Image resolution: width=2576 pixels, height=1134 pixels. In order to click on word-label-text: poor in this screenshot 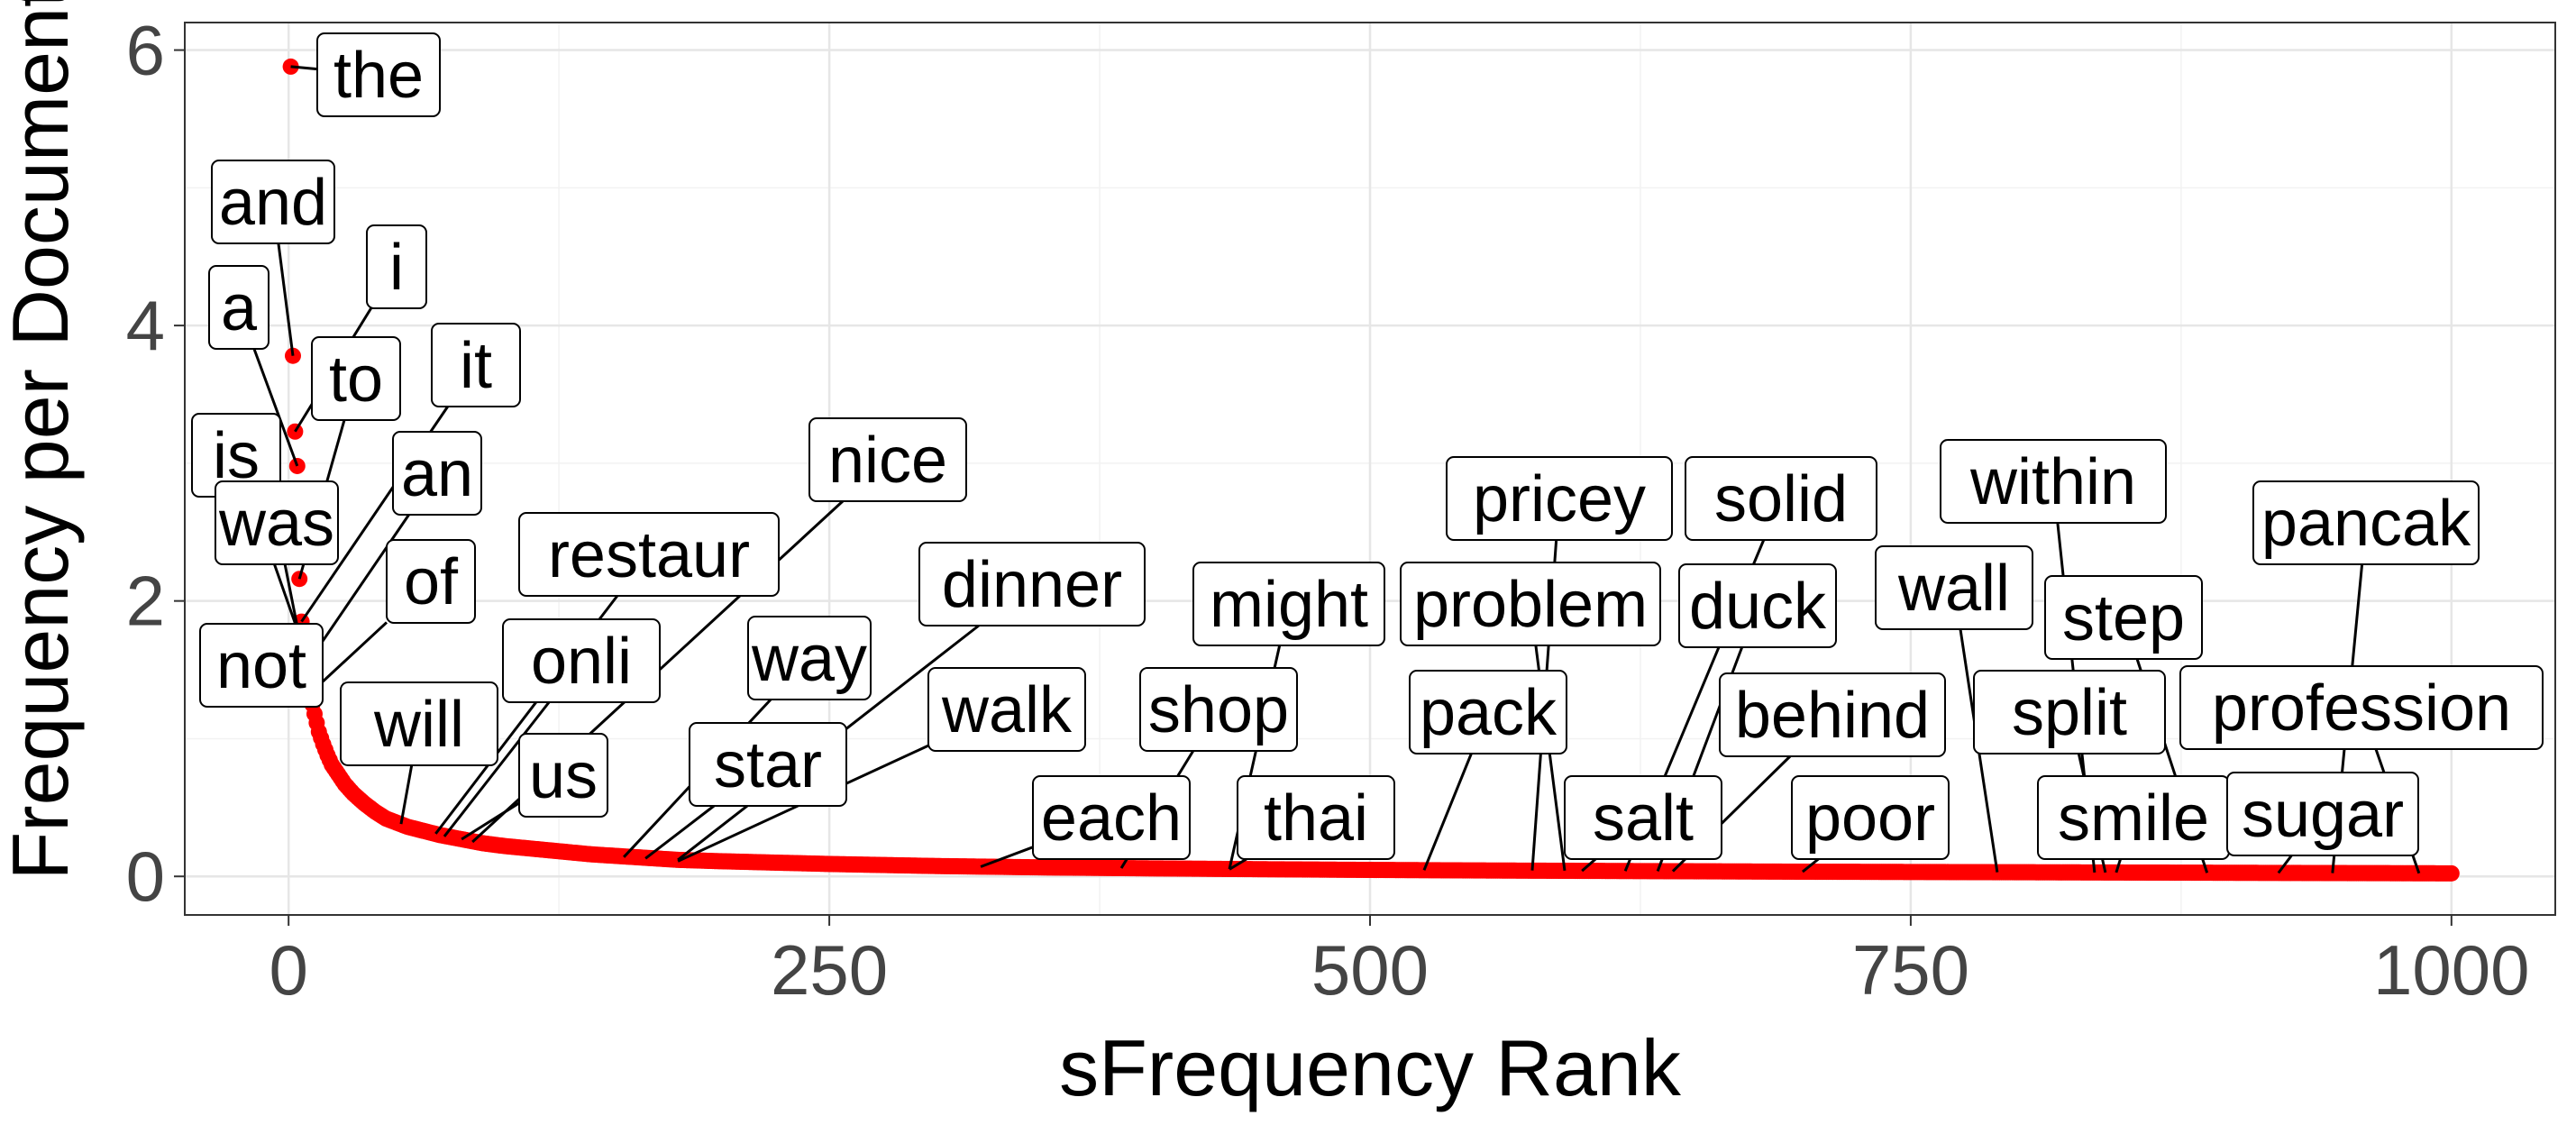, I will do `click(1870, 819)`.